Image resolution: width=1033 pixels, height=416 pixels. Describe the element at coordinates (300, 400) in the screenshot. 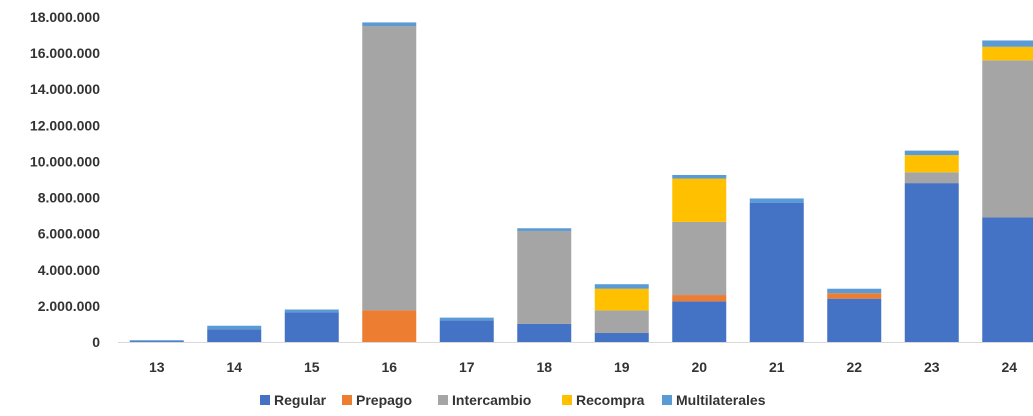

I see `legend-label: Regular` at that location.